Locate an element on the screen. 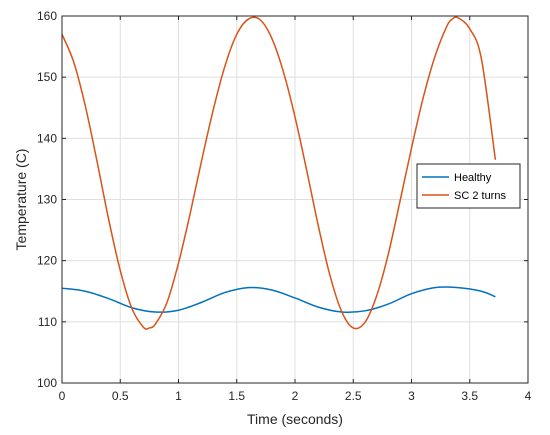 The width and height of the screenshot is (550, 435). y-tick-label: 140 is located at coordinates (47, 138).